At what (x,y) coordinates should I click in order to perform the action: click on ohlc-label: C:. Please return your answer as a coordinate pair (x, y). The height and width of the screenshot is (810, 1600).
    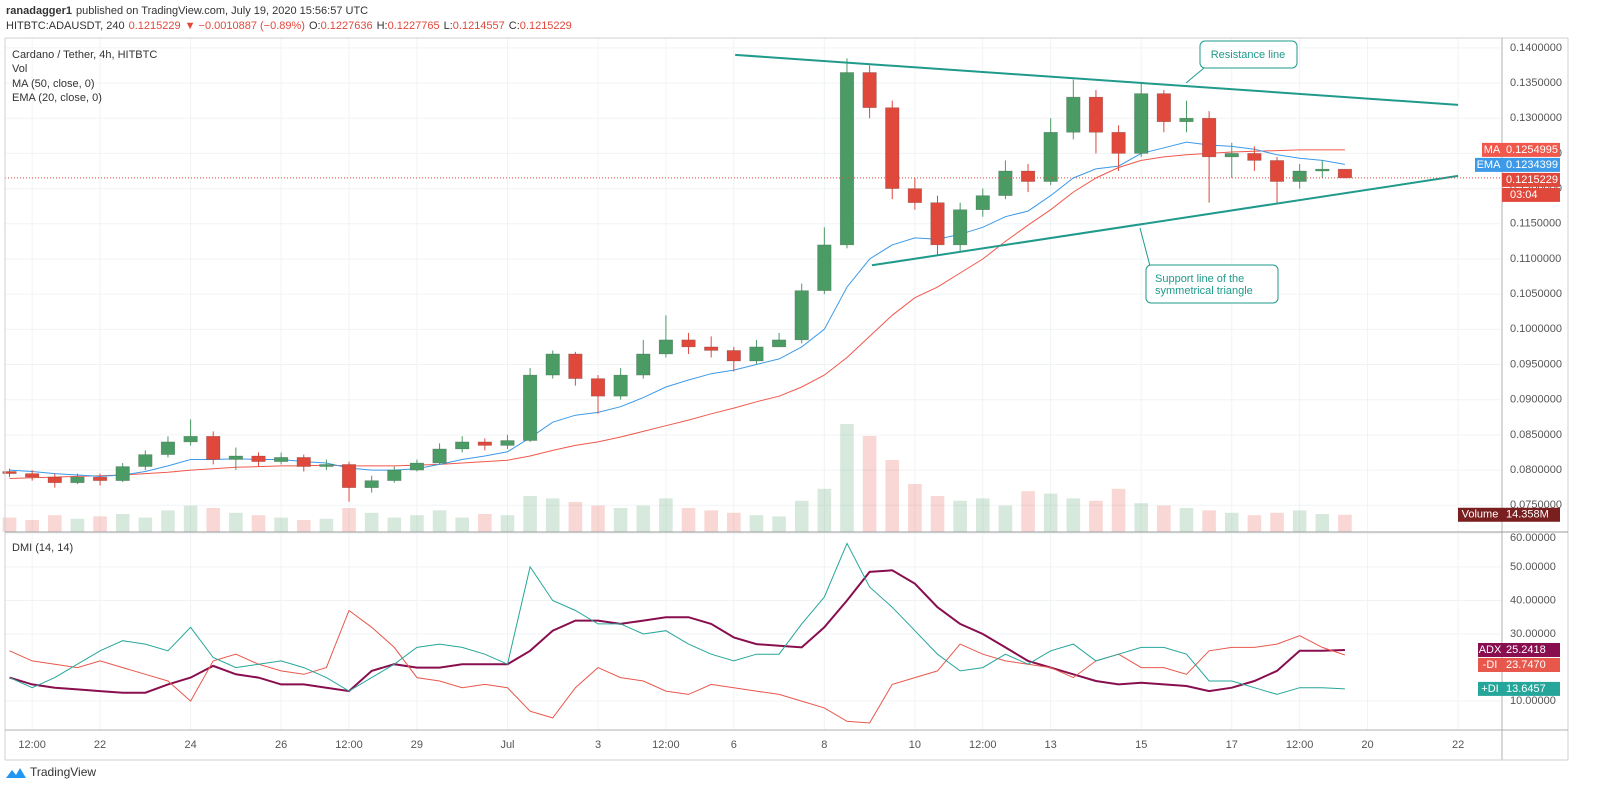
    Looking at the image, I should click on (514, 26).